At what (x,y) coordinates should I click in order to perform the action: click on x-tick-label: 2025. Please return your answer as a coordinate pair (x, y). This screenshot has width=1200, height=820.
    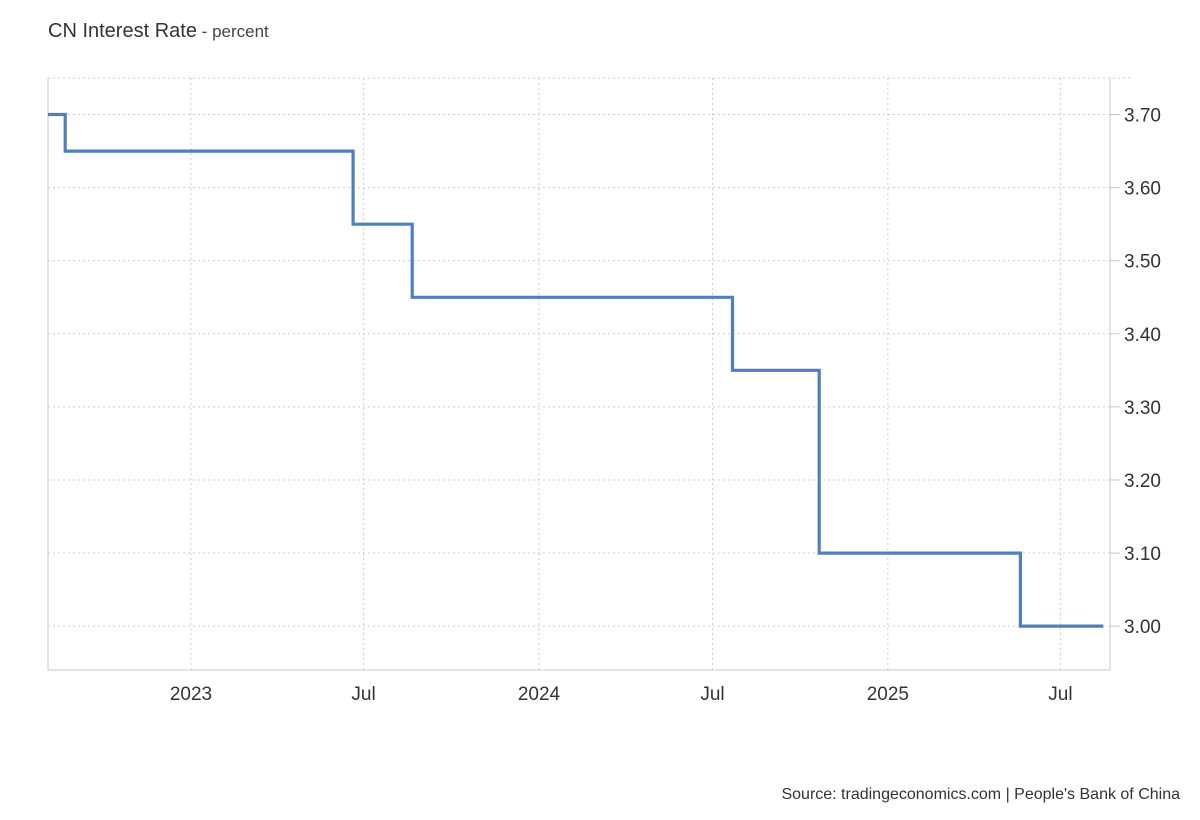
    Looking at the image, I should click on (888, 694).